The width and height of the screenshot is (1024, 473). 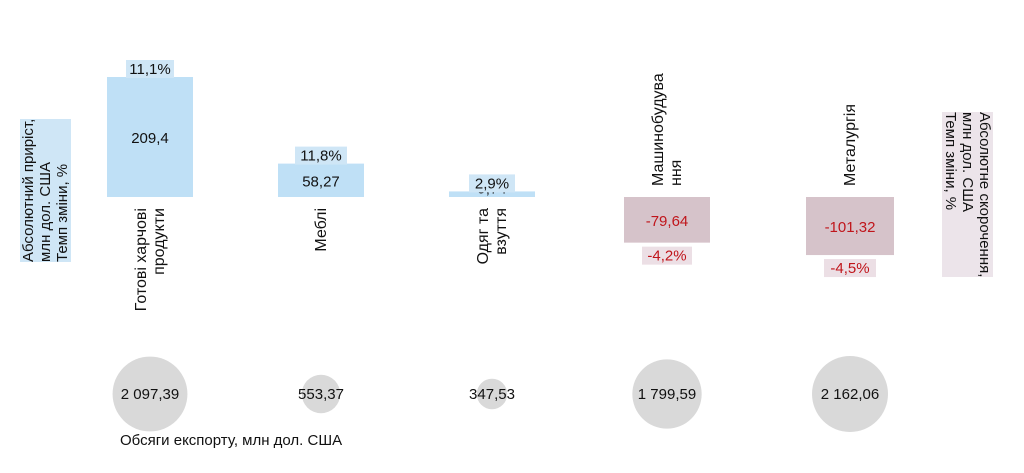 I want to click on export-label-cat-4: 1 799,59, so click(x=667, y=394).